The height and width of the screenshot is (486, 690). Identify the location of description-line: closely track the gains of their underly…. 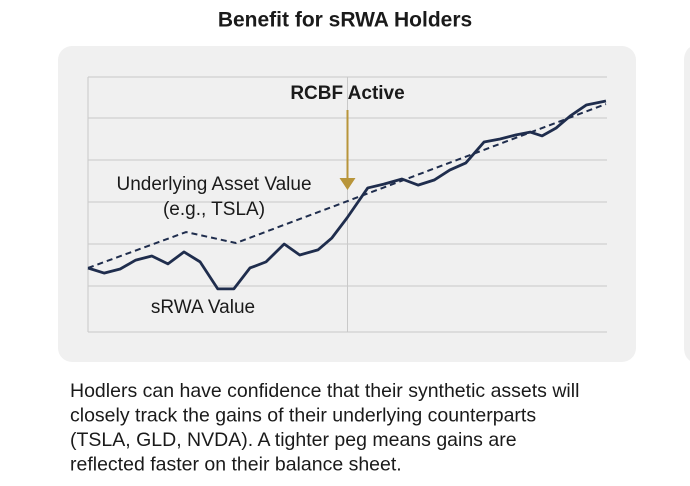
(303, 416).